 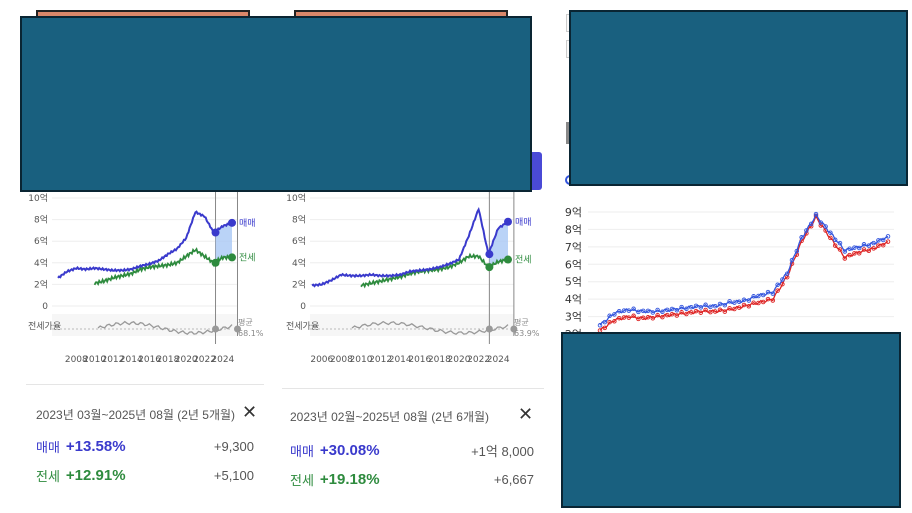 I want to click on jeonse-line, so click(x=434, y=270).